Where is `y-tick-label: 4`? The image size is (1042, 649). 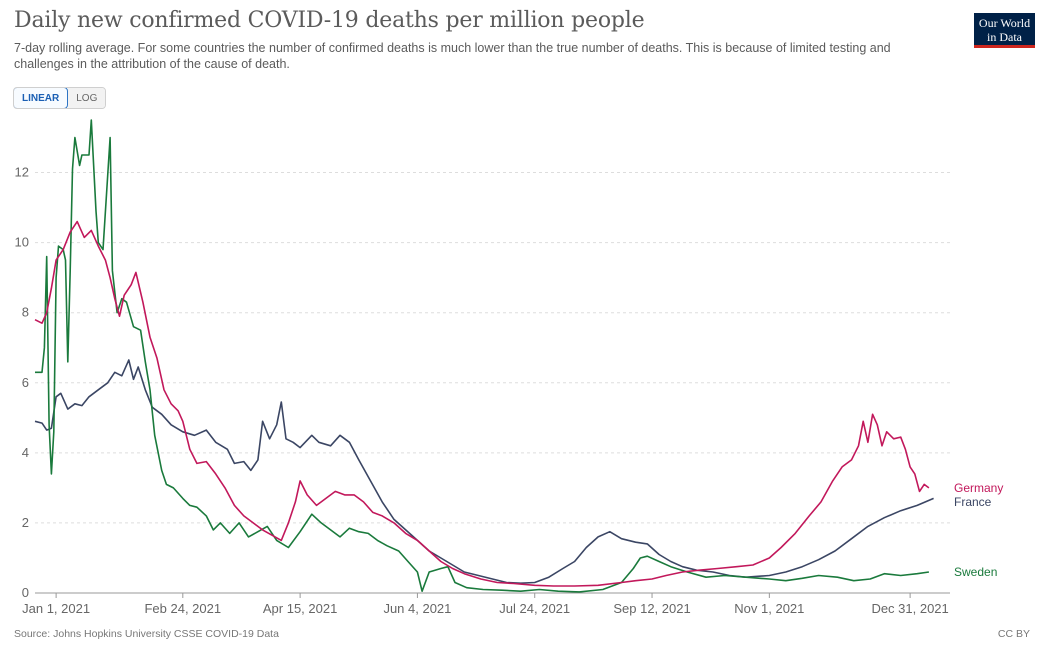 y-tick-label: 4 is located at coordinates (25, 452).